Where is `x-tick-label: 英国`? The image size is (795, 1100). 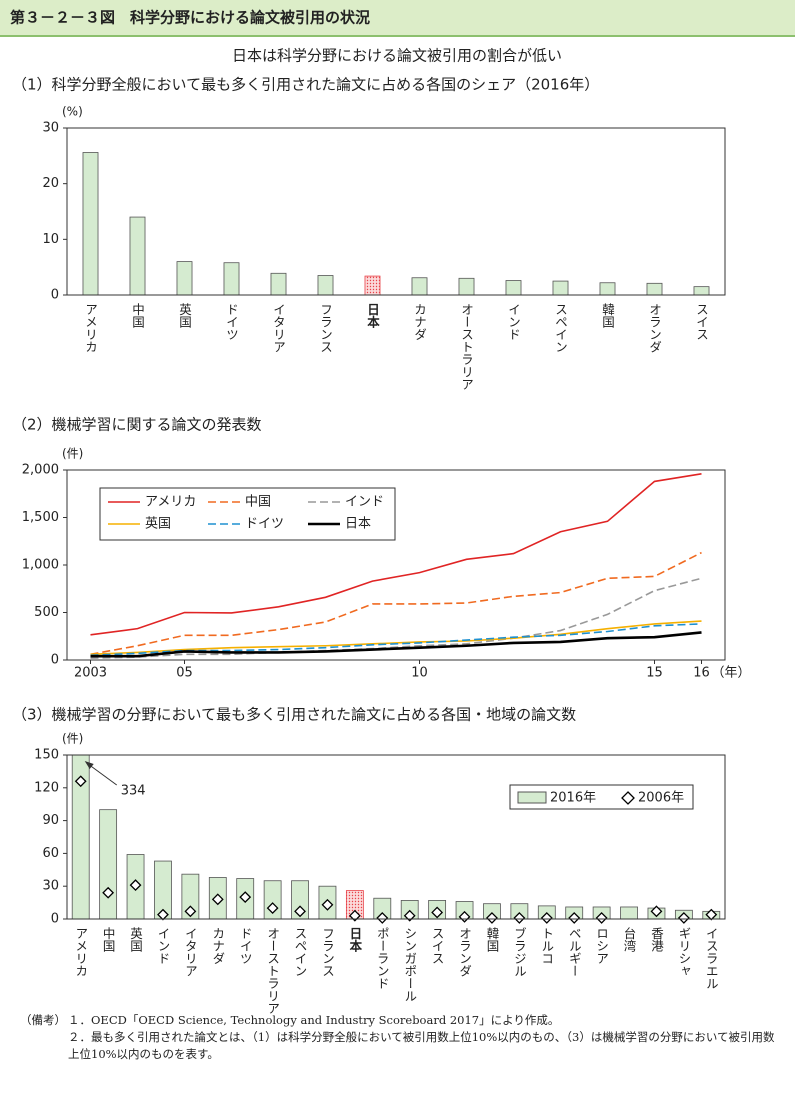 x-tick-label: 英国 is located at coordinates (135, 939).